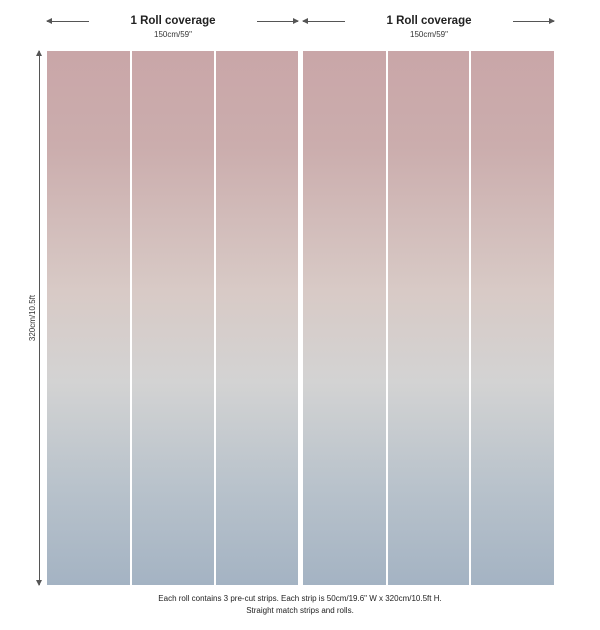 The height and width of the screenshot is (630, 600). Describe the element at coordinates (173, 34) in the screenshot. I see `roll-1-coverage-size: 150cm/59"` at that location.